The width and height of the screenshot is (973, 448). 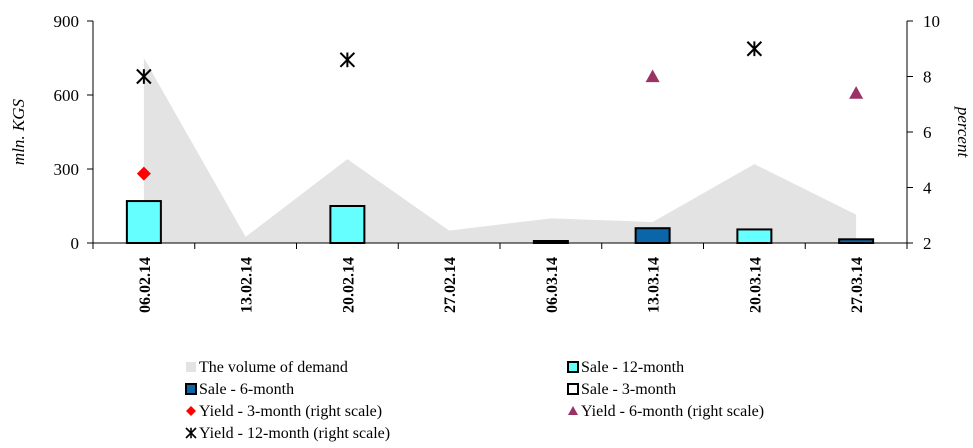 What do you see at coordinates (273, 367) in the screenshot?
I see `legend-label: The volume of demand` at bounding box center [273, 367].